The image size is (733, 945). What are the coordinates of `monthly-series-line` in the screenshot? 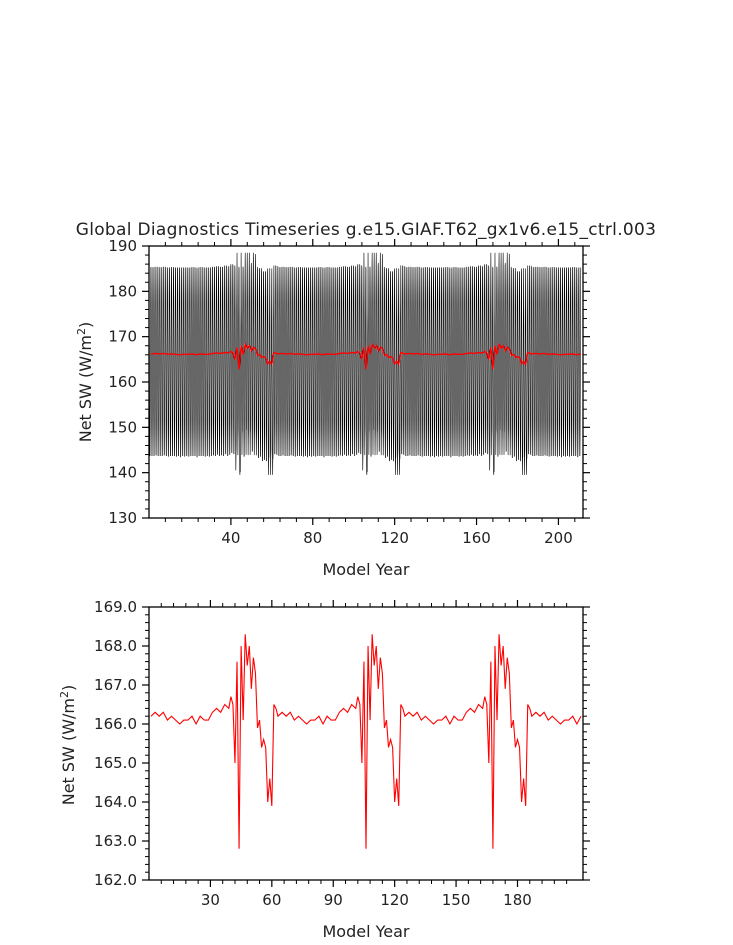 It's located at (365, 363).